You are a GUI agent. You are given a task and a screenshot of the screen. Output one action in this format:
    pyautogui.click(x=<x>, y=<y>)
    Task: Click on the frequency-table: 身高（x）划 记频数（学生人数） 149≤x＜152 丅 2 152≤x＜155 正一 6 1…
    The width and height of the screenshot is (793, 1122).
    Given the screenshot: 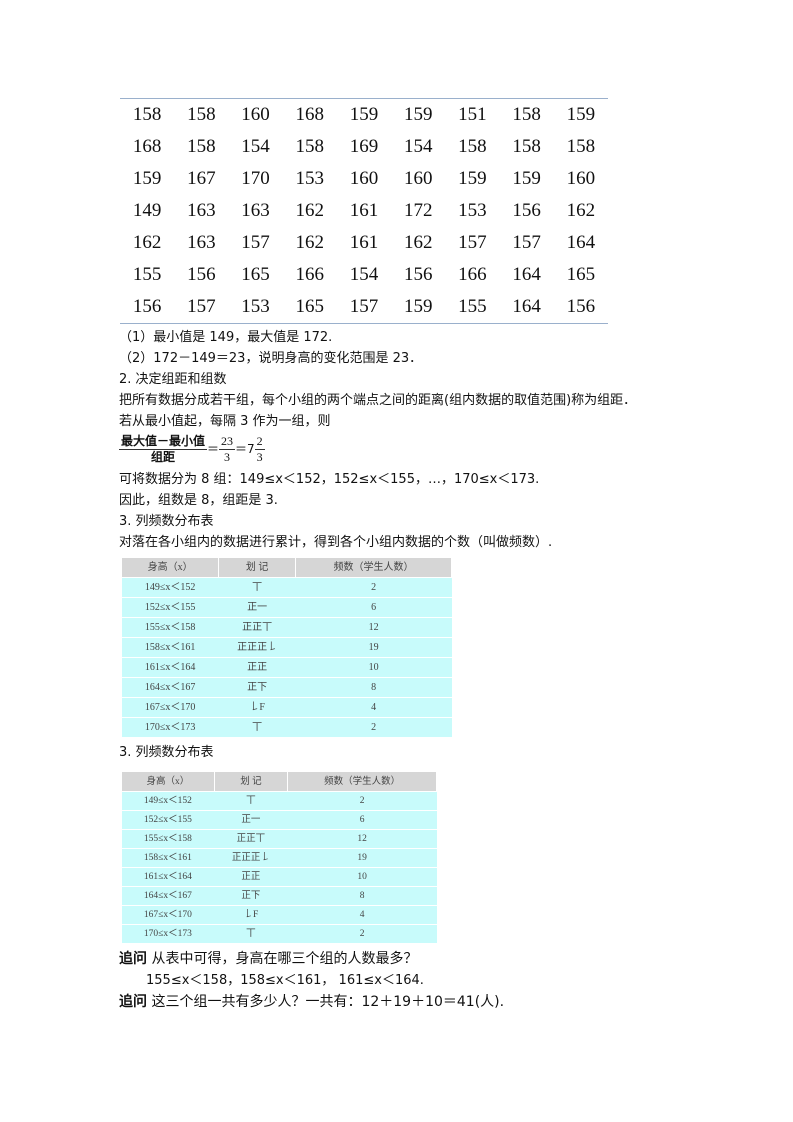 What is the action you would take?
    pyautogui.click(x=286, y=647)
    